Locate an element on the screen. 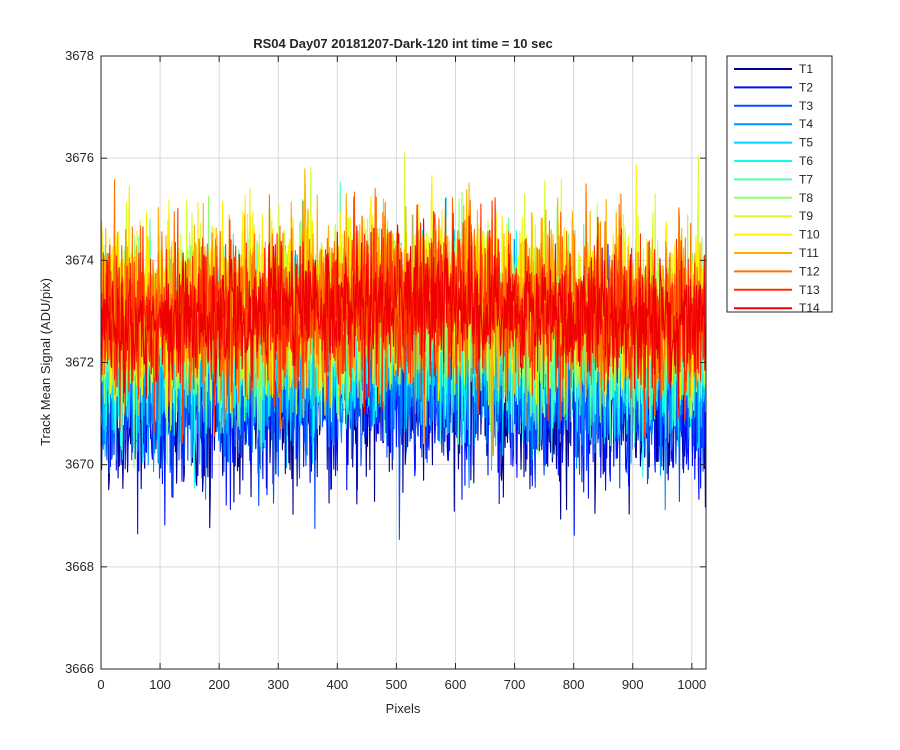 The width and height of the screenshot is (900, 750). legend-label-t14: T14 is located at coordinates (809, 308).